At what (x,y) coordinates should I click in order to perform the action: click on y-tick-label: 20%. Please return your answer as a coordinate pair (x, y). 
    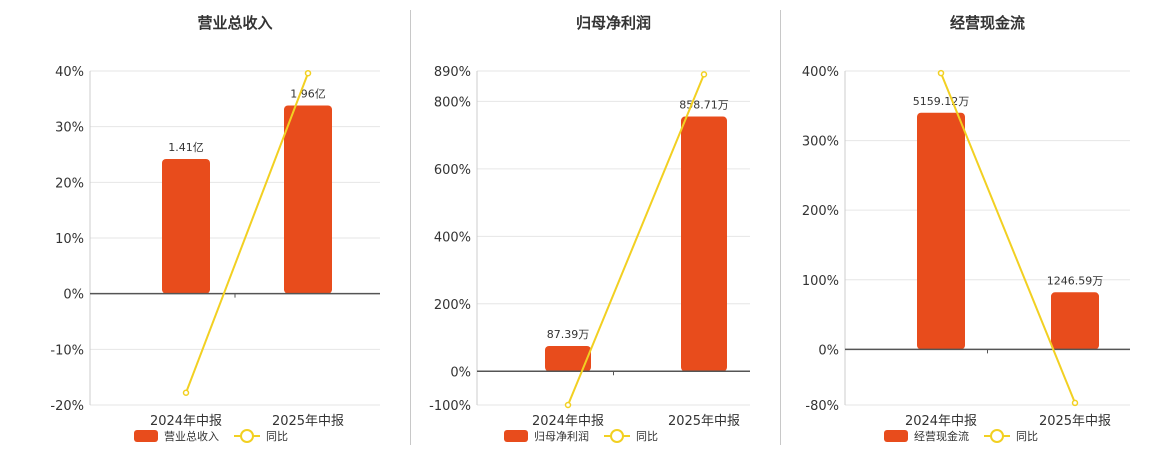
    Looking at the image, I should click on (69, 183).